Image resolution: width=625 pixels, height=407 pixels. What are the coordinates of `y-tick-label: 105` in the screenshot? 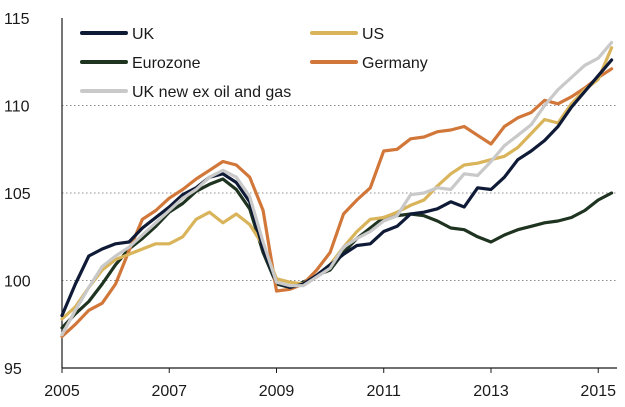 It's located at (17, 194).